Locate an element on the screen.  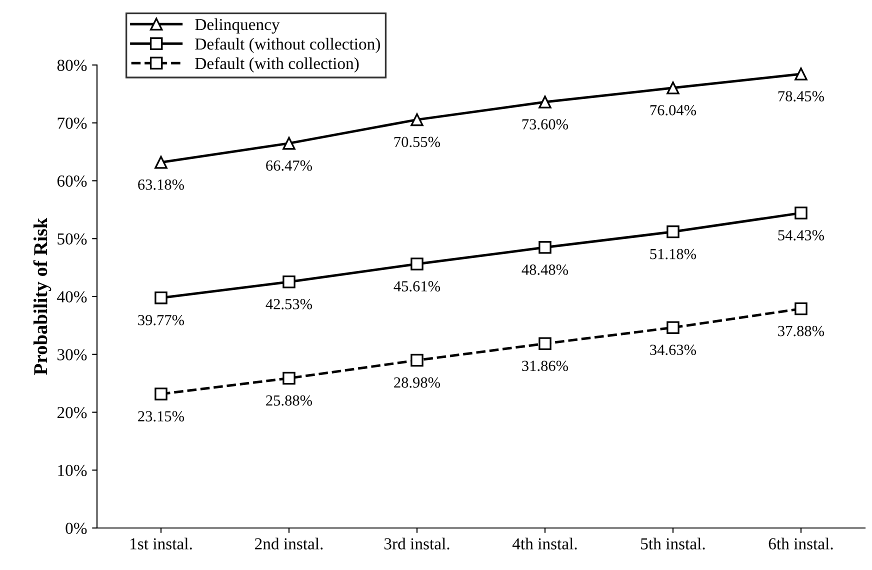
x-tick-label: 5th instal. is located at coordinates (673, 544).